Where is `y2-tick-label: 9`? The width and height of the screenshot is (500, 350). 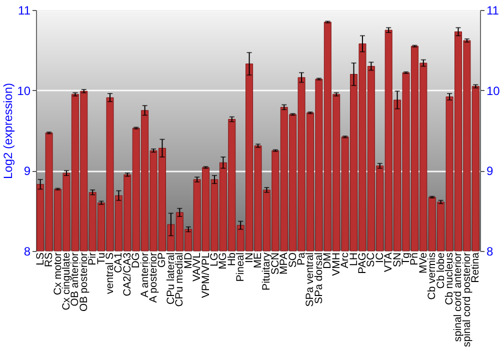 y2-tick-label: 9 is located at coordinates (490, 171).